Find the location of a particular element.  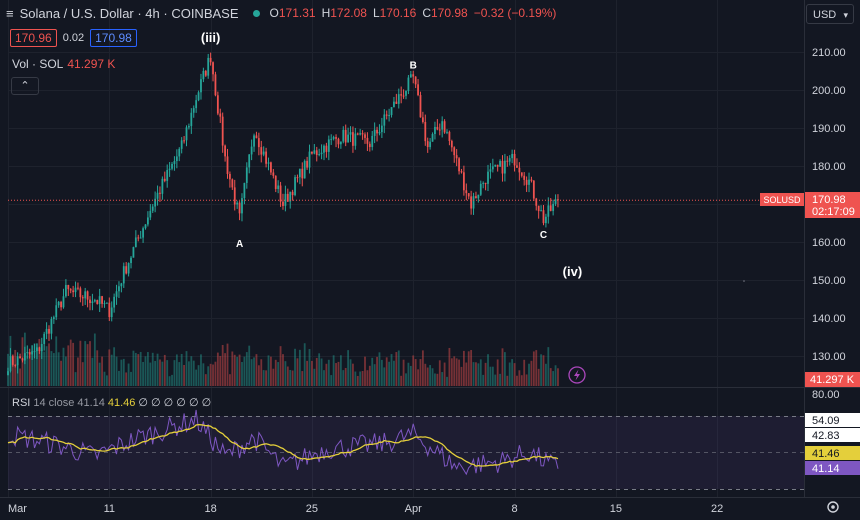

lightning-icon is located at coordinates (577, 375).